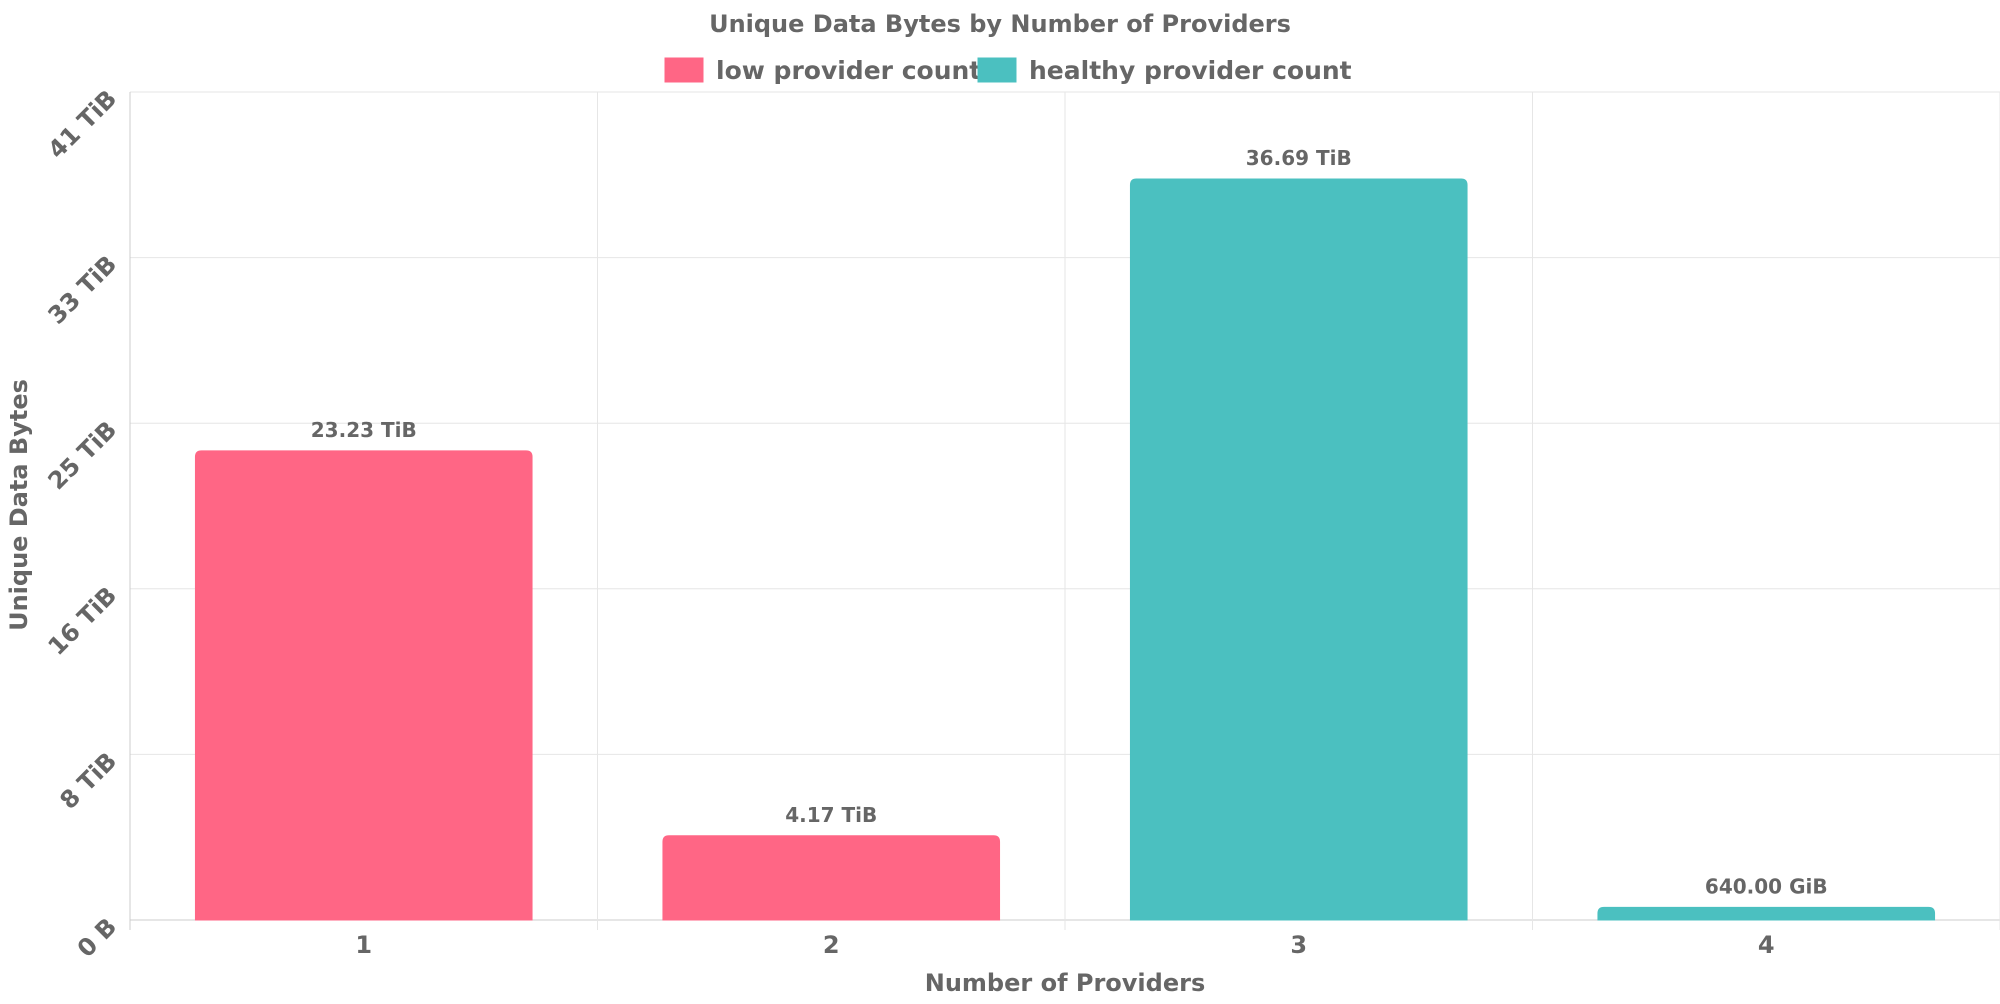  Describe the element at coordinates (1190, 70) in the screenshot. I see `legend-label-healthy: healthy provider count` at that location.